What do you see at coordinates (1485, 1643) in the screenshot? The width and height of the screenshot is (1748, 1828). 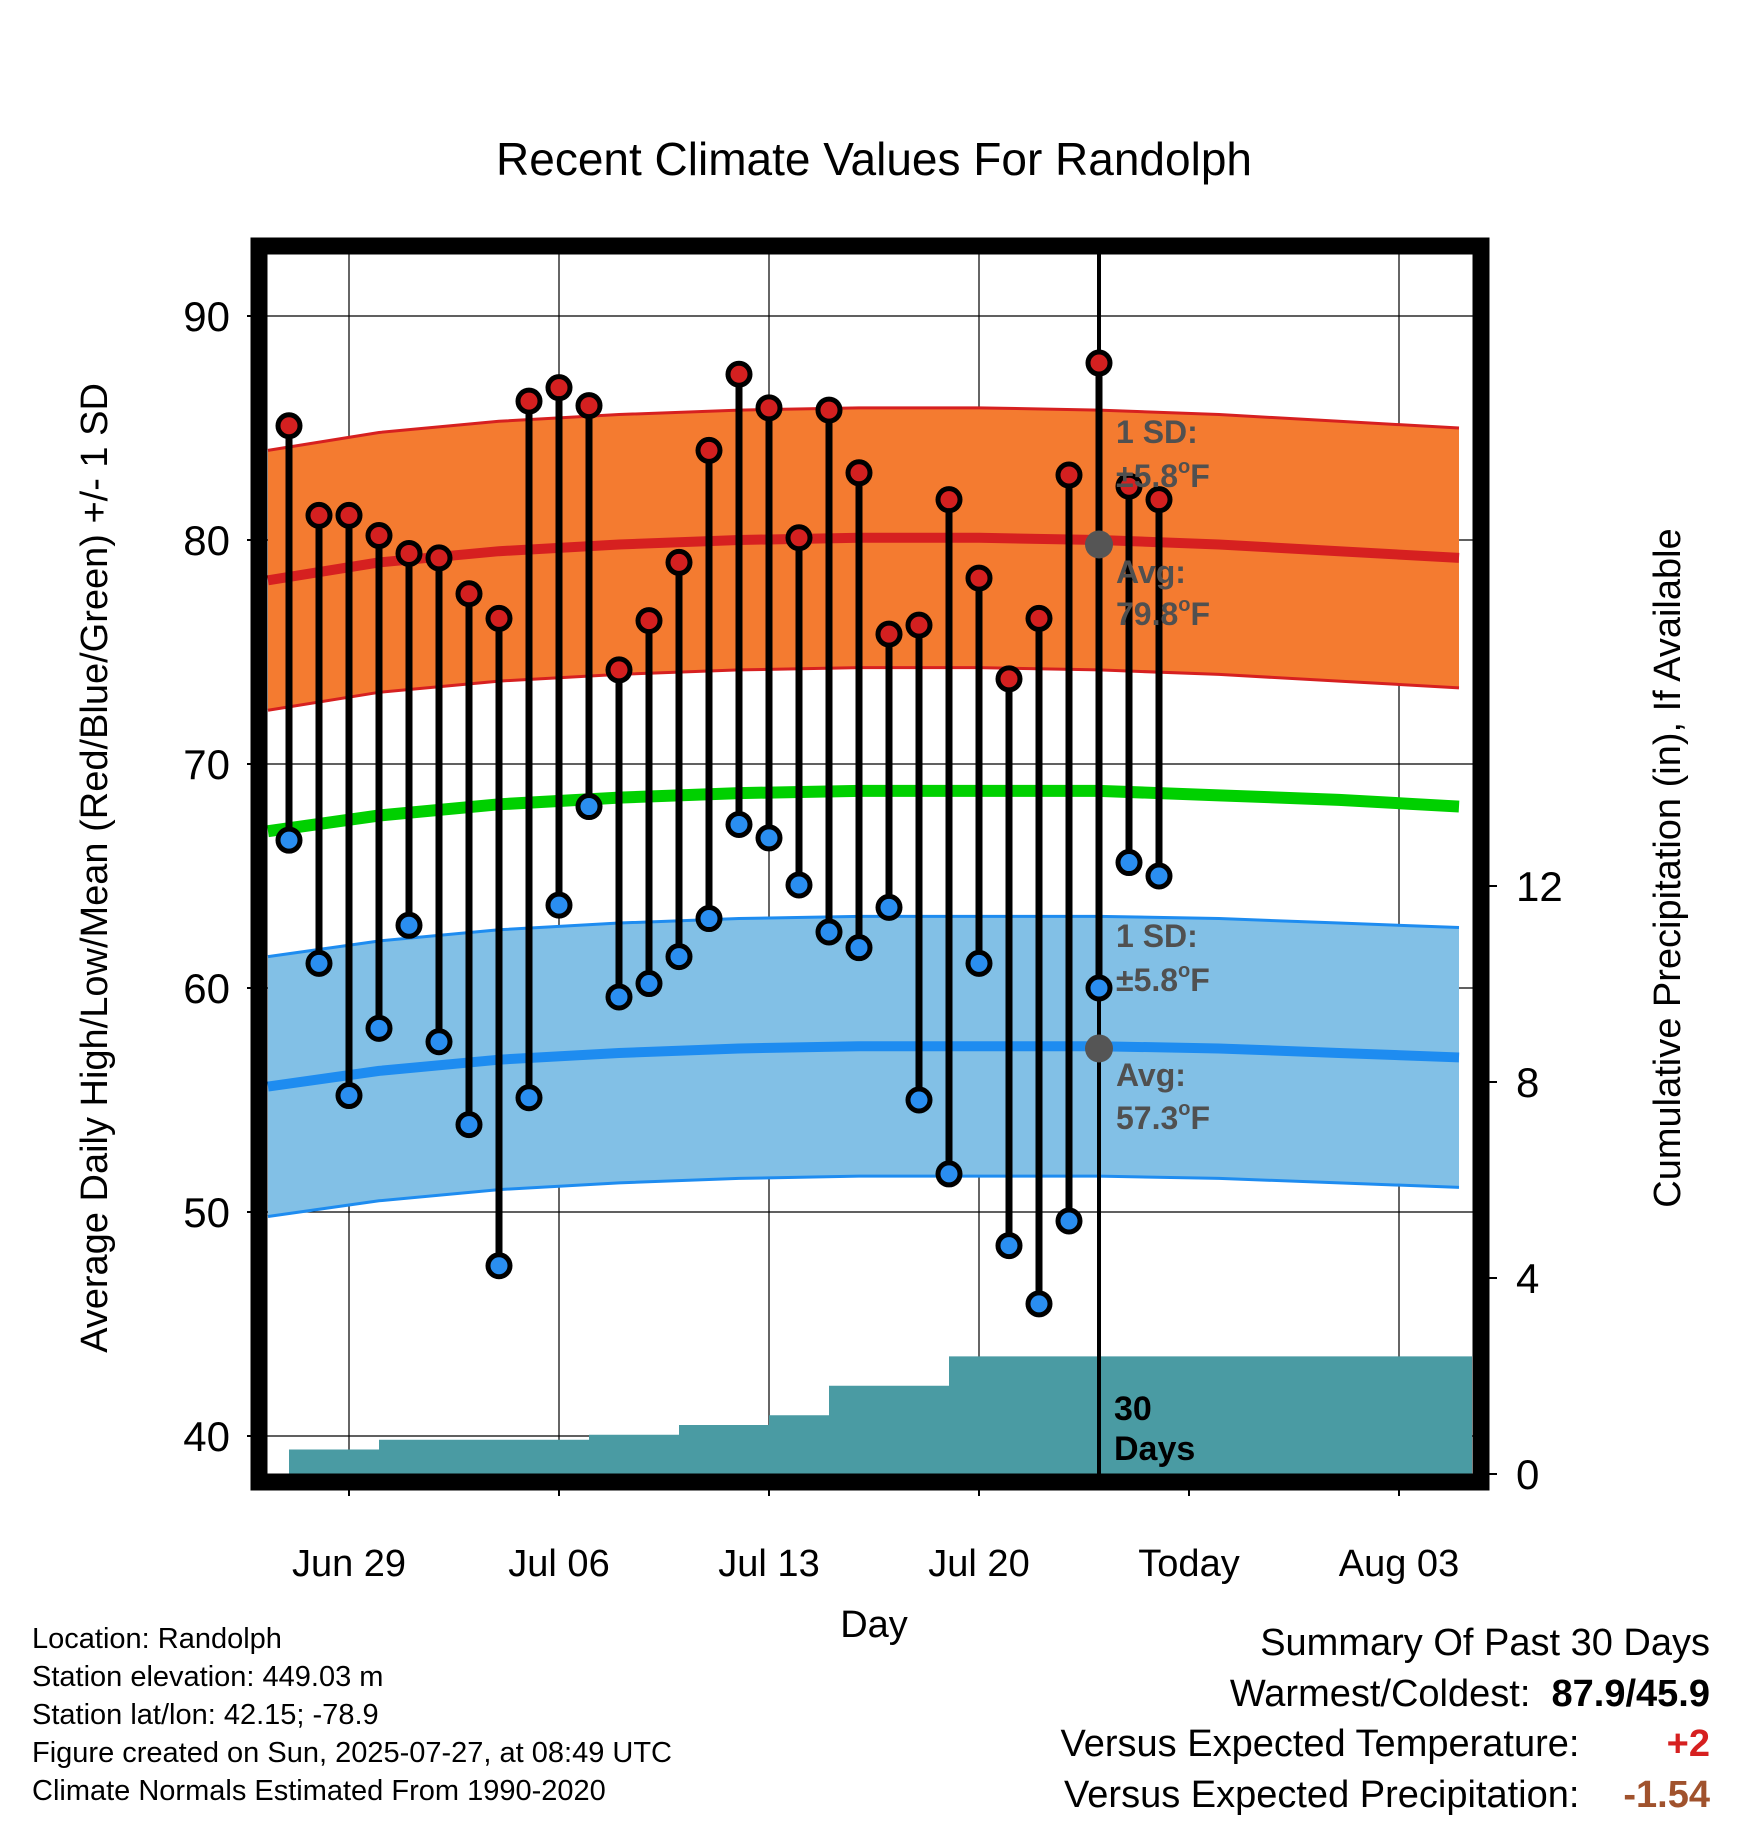 I see `summary-title: Summary Of Past 30 Days` at bounding box center [1485, 1643].